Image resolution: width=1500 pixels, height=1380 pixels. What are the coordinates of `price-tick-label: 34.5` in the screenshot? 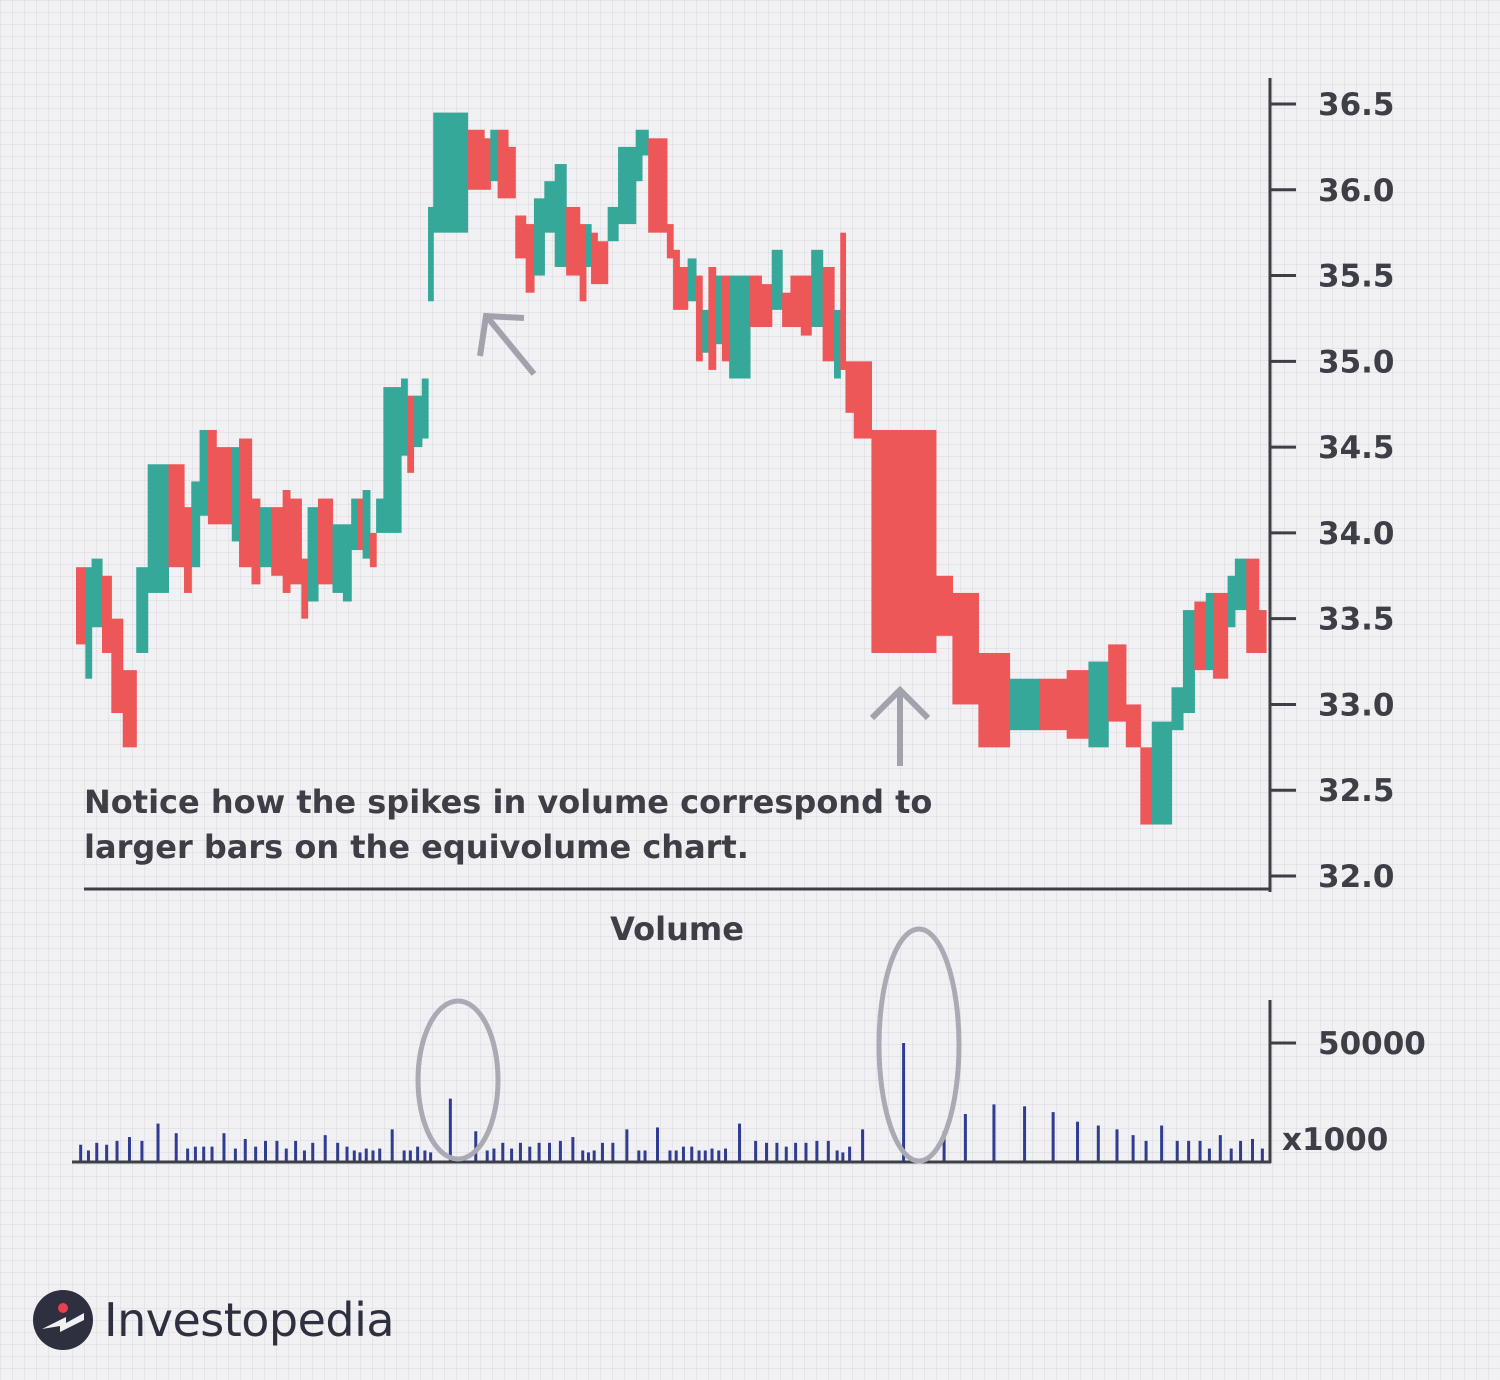 It's located at (1356, 448).